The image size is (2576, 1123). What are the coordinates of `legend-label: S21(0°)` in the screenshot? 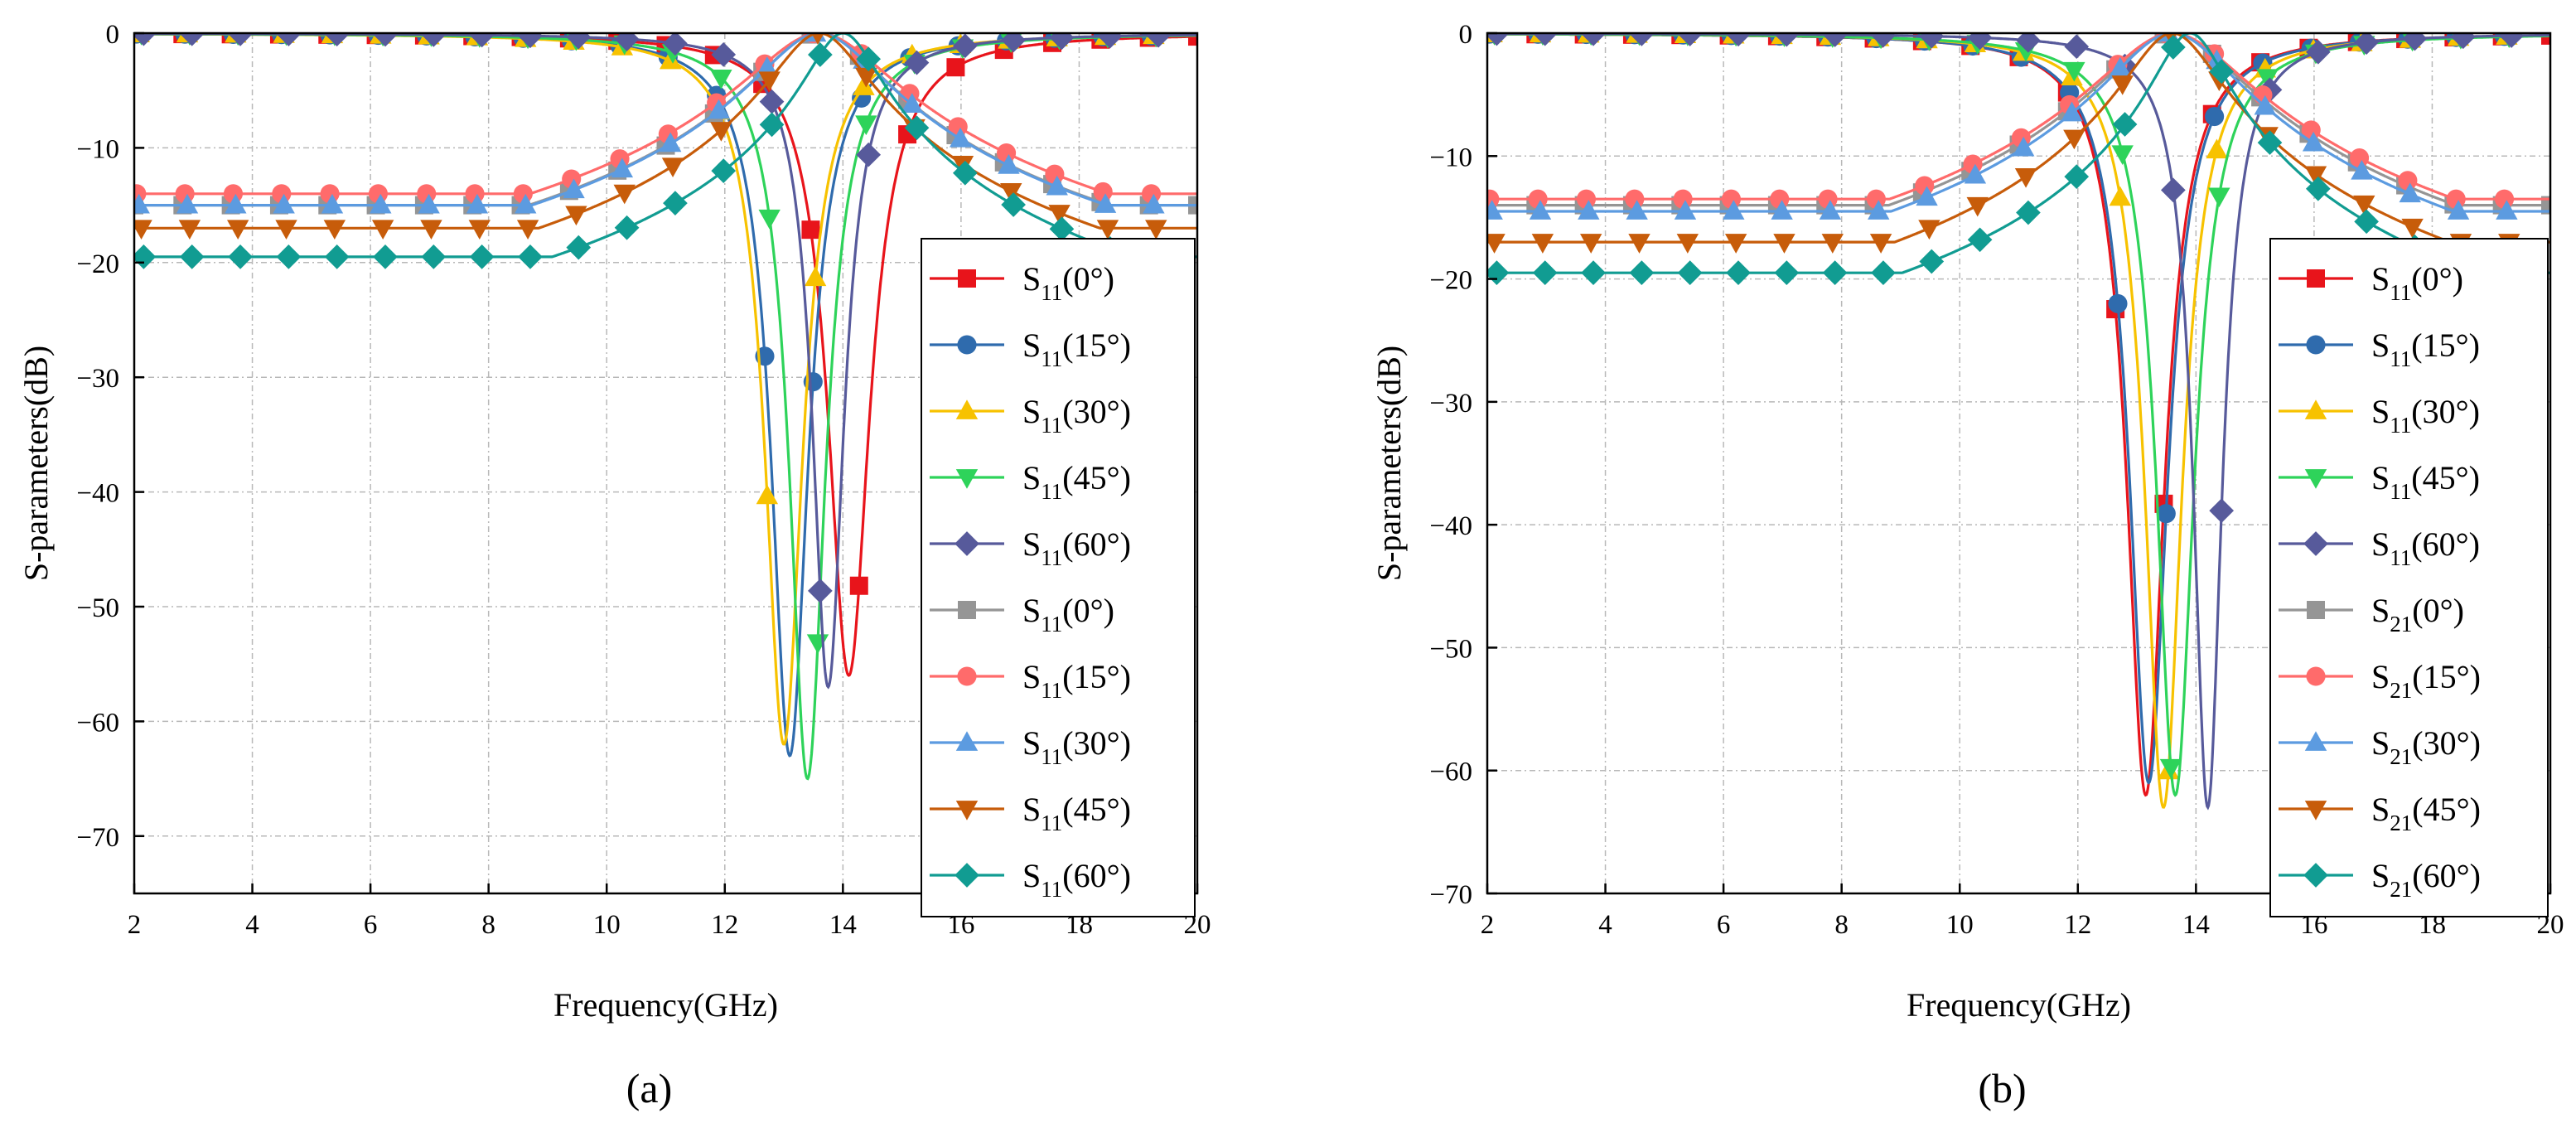 It's located at (2417, 614).